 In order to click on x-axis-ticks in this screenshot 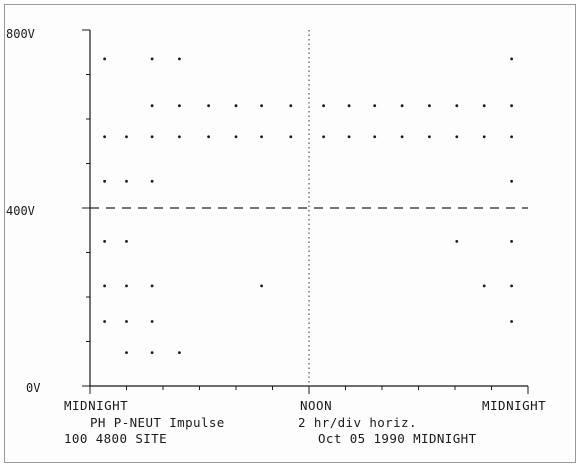, I will do `click(309, 390)`.